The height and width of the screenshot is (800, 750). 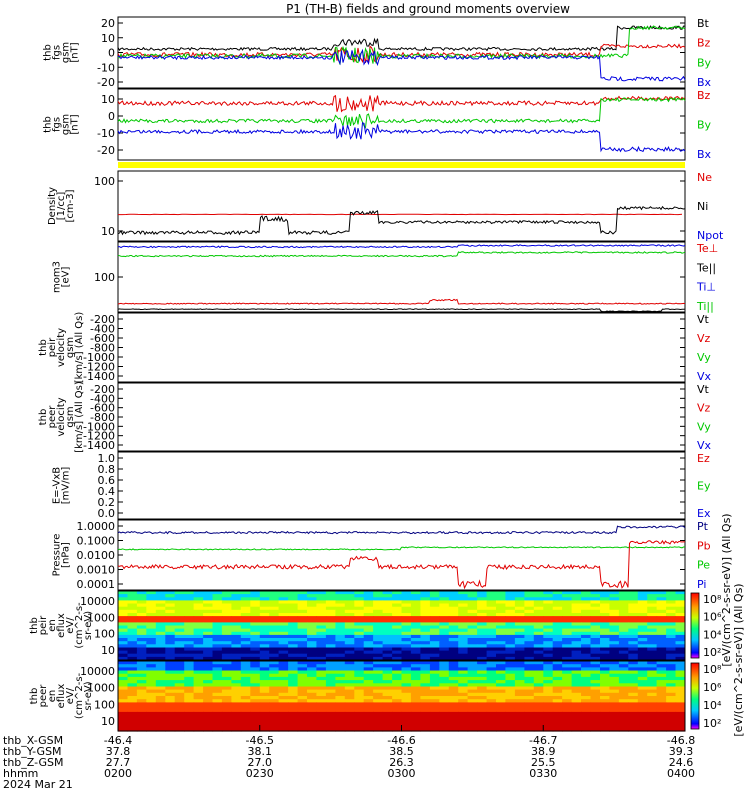 I want to click on y-label-line: thb, so click(x=34, y=625).